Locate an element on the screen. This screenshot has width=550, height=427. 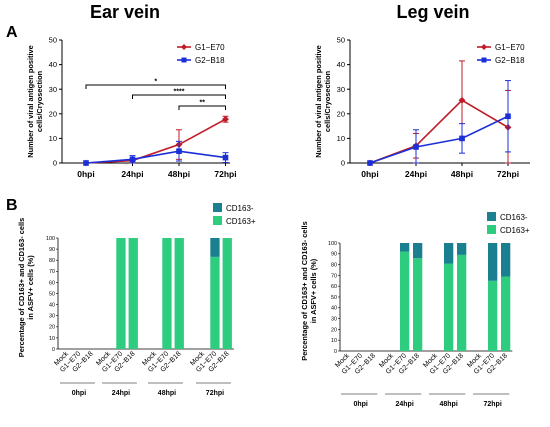
y-tick-label: 60 is located at coordinates (52, 283).